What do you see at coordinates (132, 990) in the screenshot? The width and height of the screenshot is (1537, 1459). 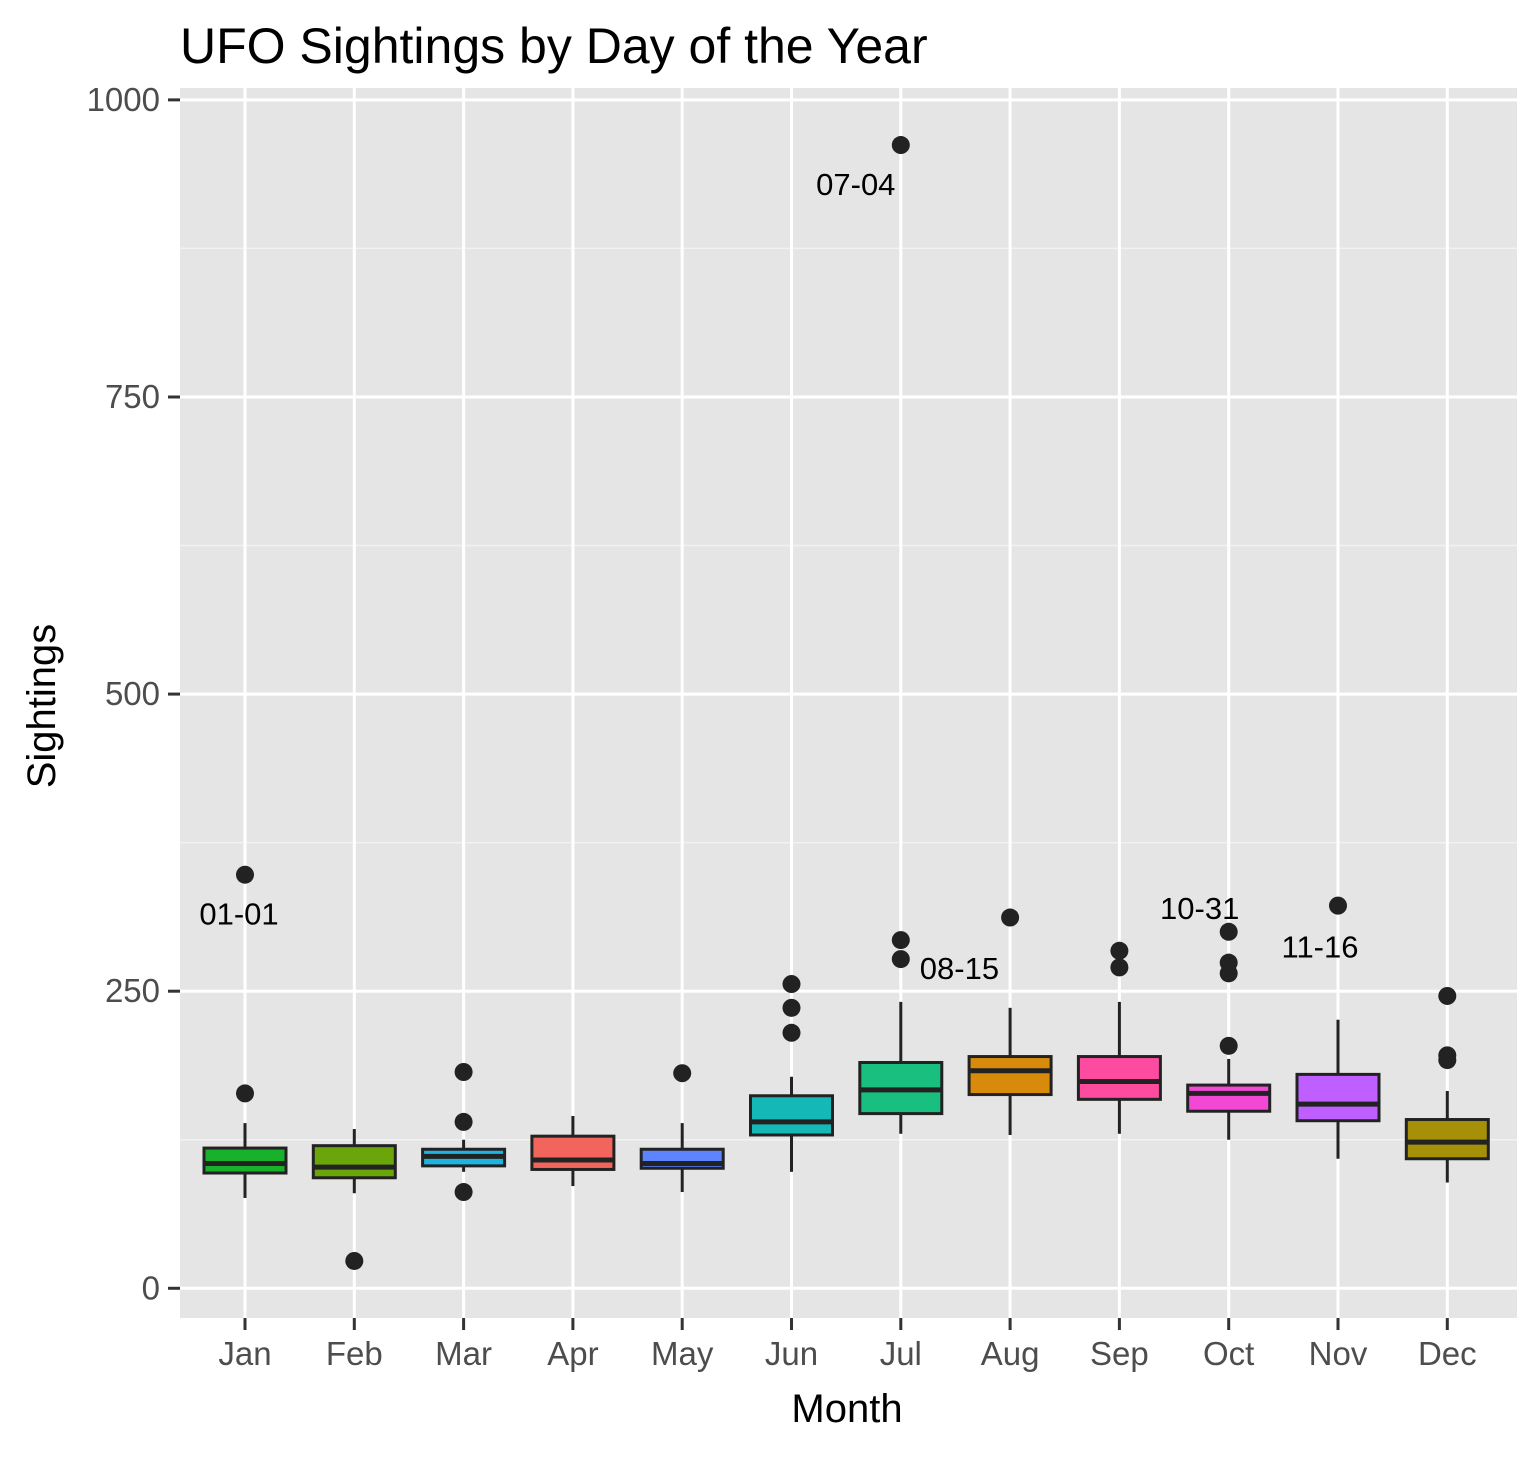 I see `y-tick-label: 250` at bounding box center [132, 990].